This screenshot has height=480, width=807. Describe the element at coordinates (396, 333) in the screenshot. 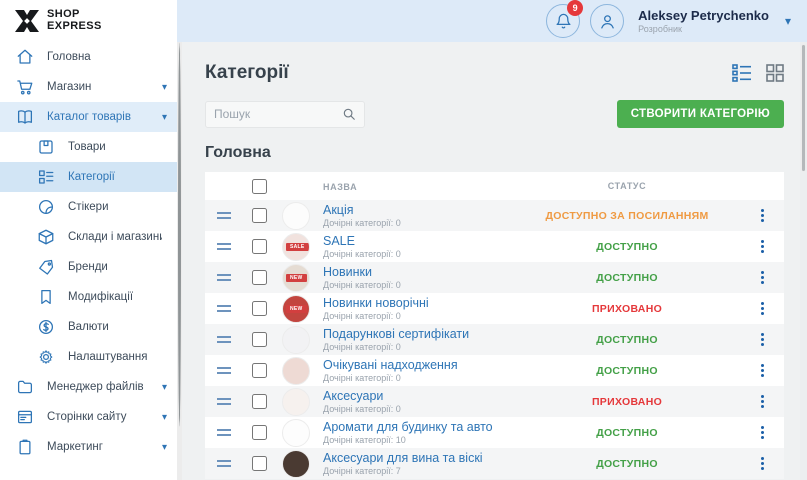

I see `category-name-link: Подарункові сертифікати` at that location.